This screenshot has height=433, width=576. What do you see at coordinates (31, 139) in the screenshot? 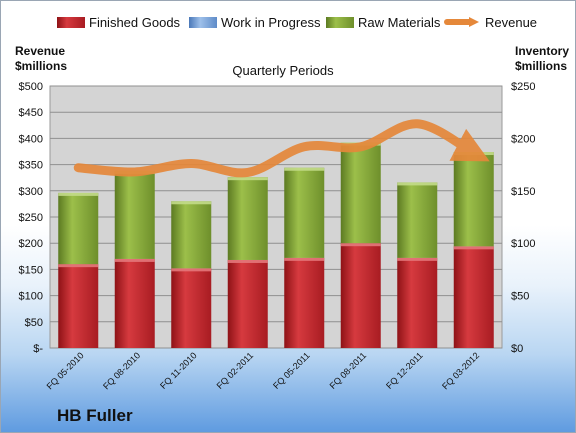
I see `left-tick-label: $400` at bounding box center [31, 139].